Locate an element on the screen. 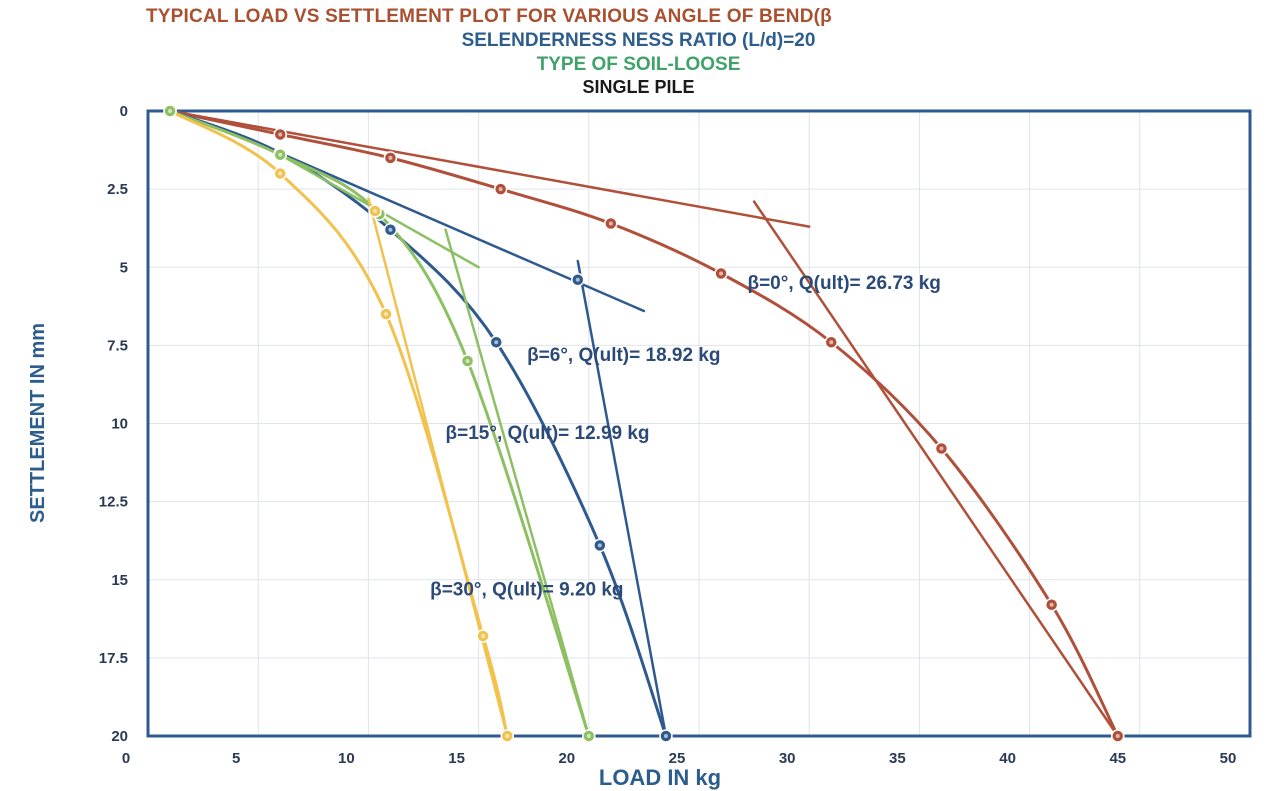 The height and width of the screenshot is (791, 1277). q-ult-annotation: β=15°, Q(ult)= 12.99 kg is located at coordinates (548, 433).